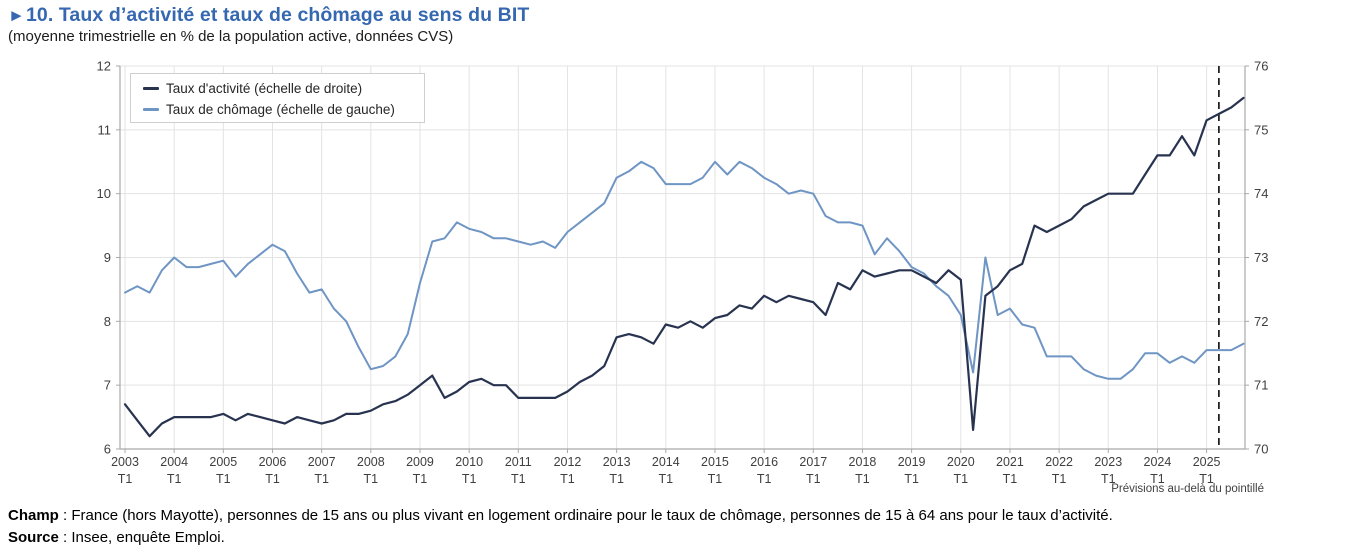 Image resolution: width=1372 pixels, height=555 pixels. What do you see at coordinates (813, 462) in the screenshot?
I see `x-tick-label-year: 2017` at bounding box center [813, 462].